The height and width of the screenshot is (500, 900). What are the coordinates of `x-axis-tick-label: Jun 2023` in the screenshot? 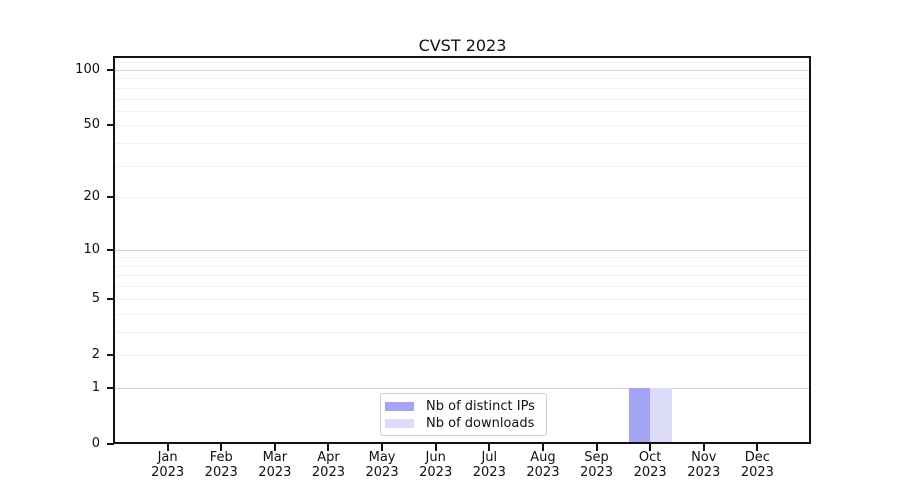 It's located at (436, 465).